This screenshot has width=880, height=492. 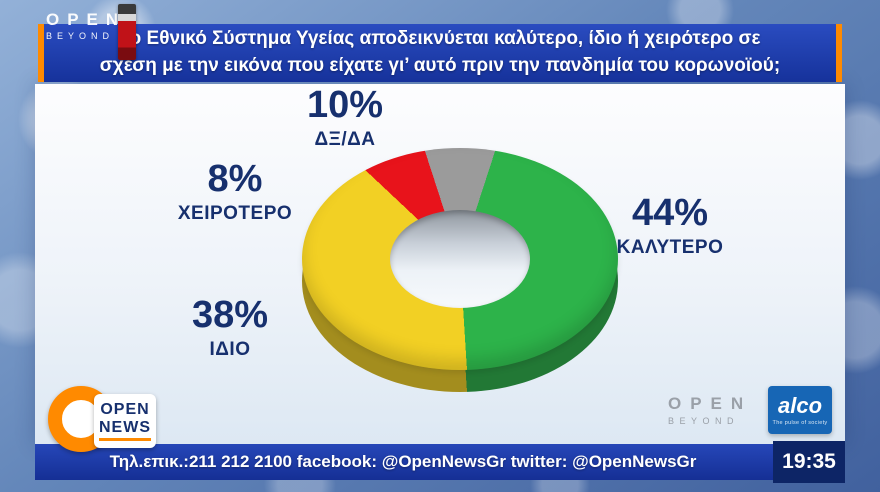 What do you see at coordinates (127, 32) in the screenshot?
I see `channel-badge-logo` at bounding box center [127, 32].